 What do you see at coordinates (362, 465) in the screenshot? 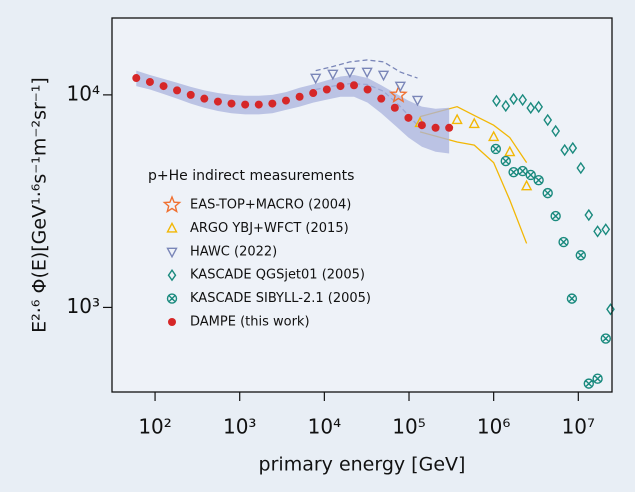
I see `x-axis-label: primary energy [GeV]` at bounding box center [362, 465].